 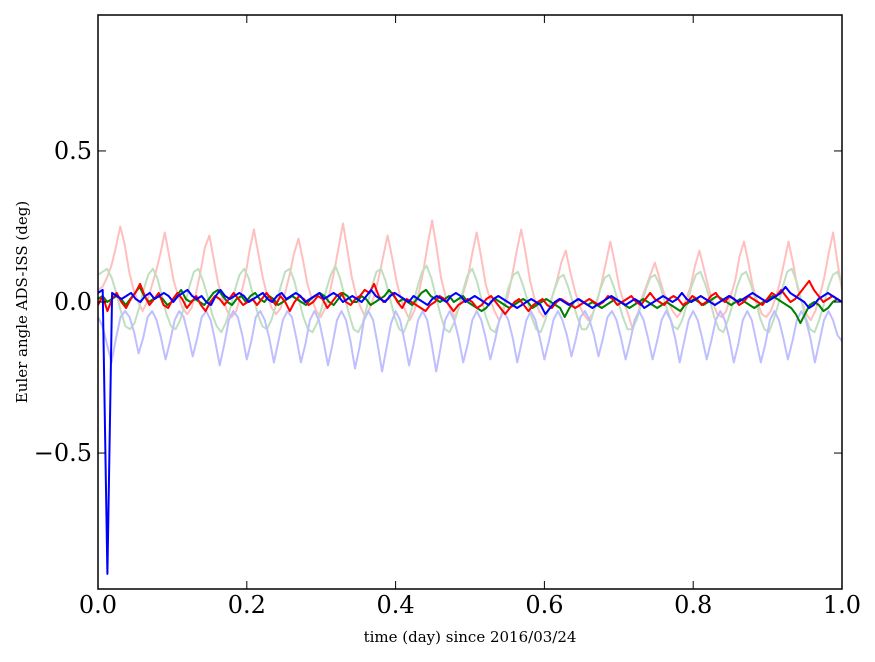 What do you see at coordinates (98, 605) in the screenshot?
I see `x-tick-label: 0.0` at bounding box center [98, 605].